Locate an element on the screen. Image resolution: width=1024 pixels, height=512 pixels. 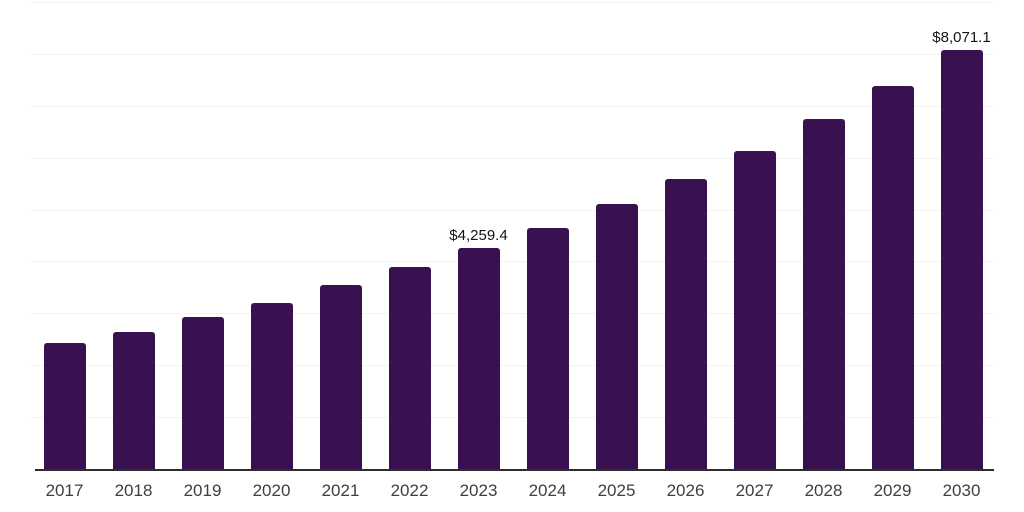
x-tick-2030: 2030 is located at coordinates (961, 490).